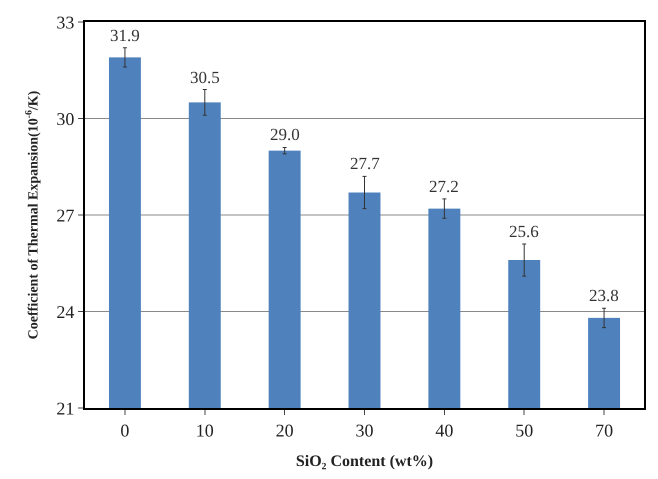 The width and height of the screenshot is (658, 479). What do you see at coordinates (65, 22) in the screenshot?
I see `y-tick-label: 33` at bounding box center [65, 22].